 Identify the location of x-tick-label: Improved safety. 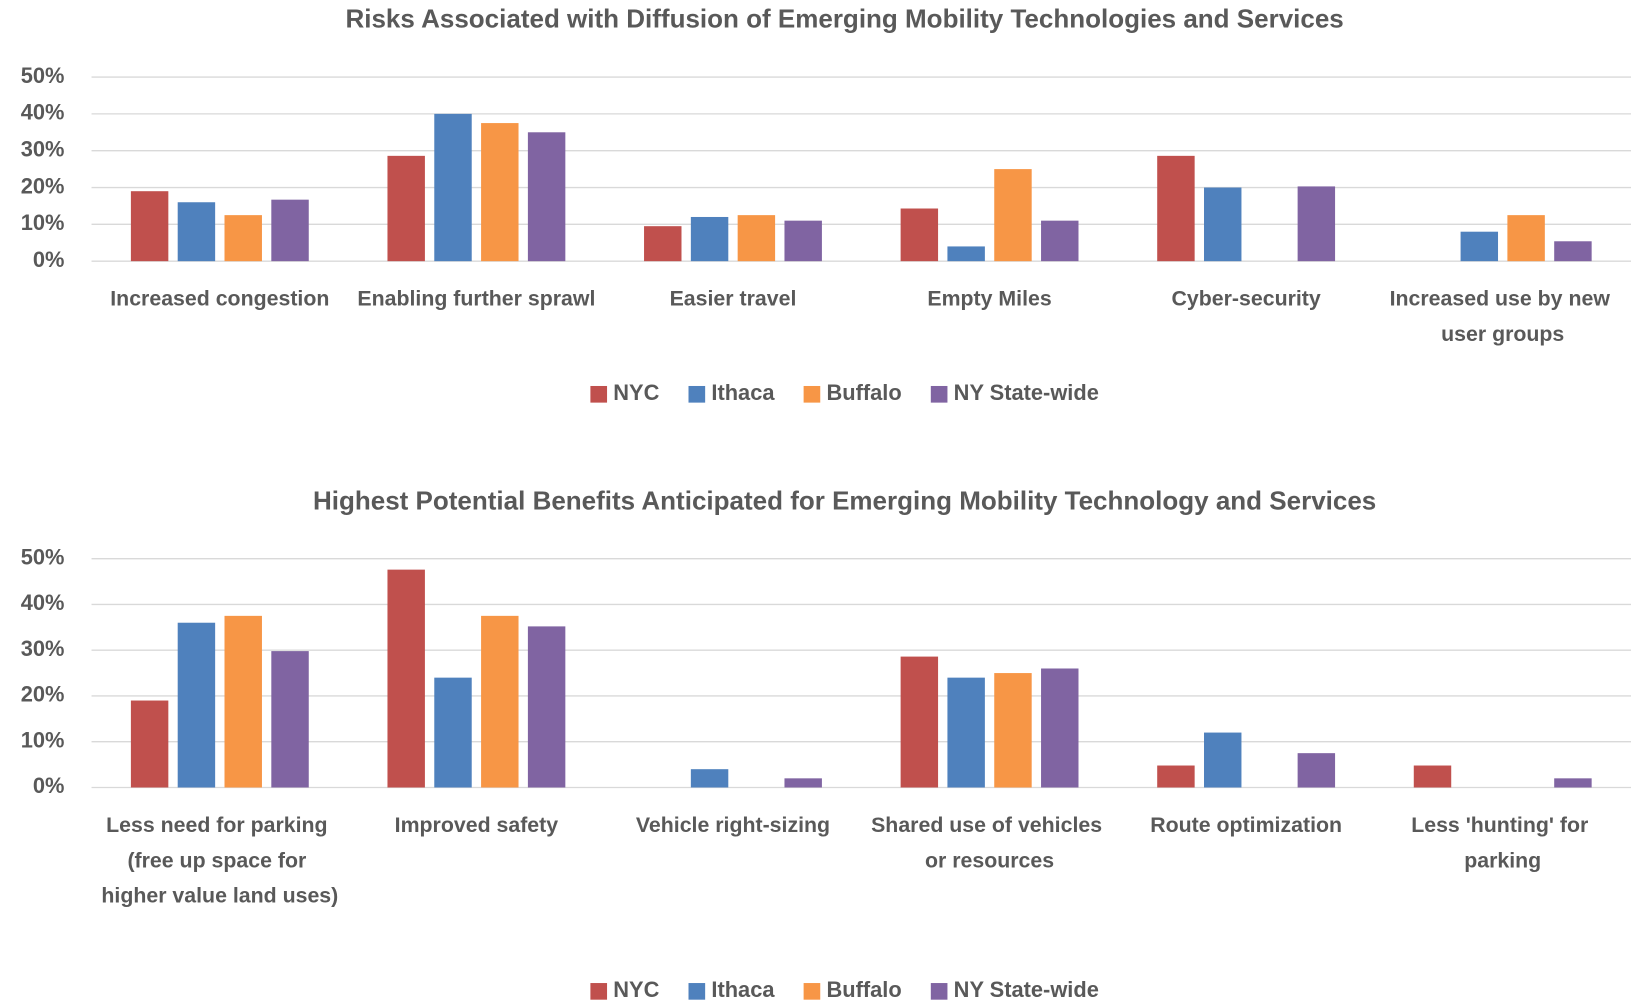
(477, 825).